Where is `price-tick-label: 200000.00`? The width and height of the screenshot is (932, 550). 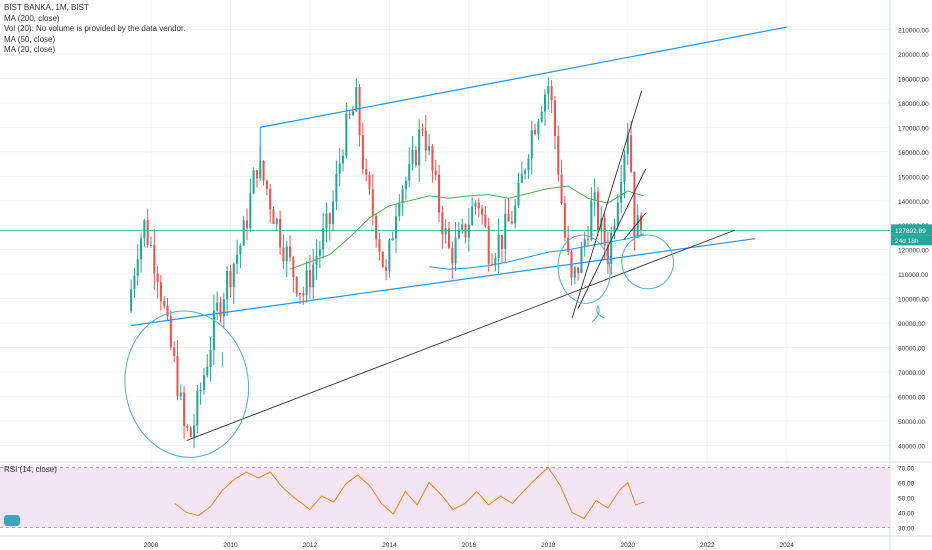
price-tick-label: 200000.00 is located at coordinates (913, 55).